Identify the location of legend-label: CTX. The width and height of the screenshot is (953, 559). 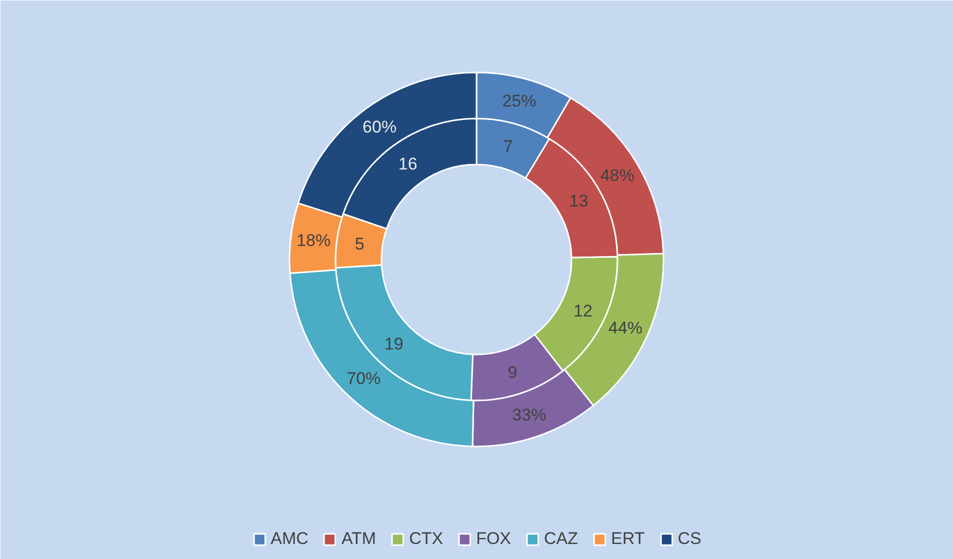
(426, 539).